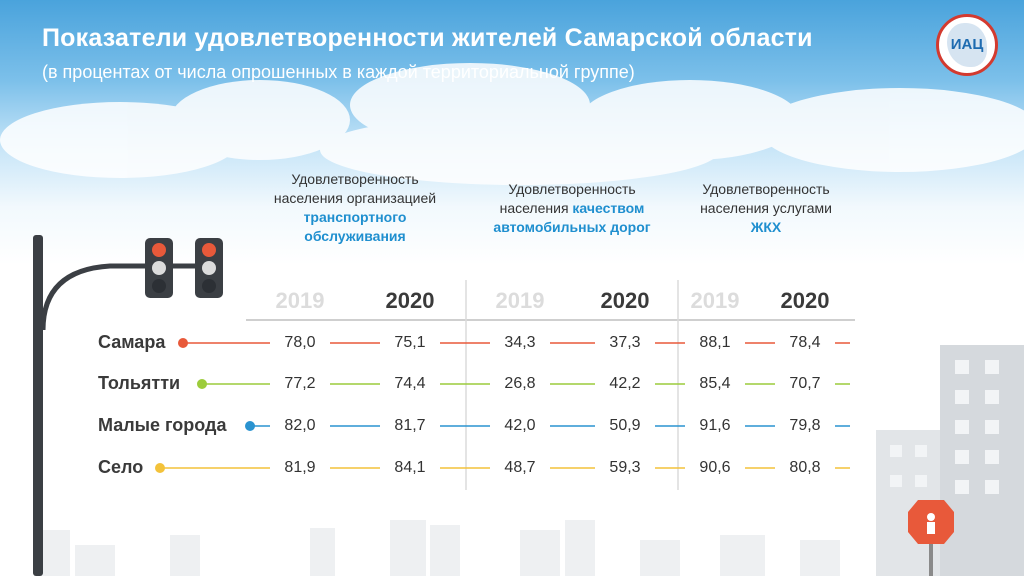 This screenshot has height=576, width=1024. I want to click on road-sign-icon, so click(931, 538).